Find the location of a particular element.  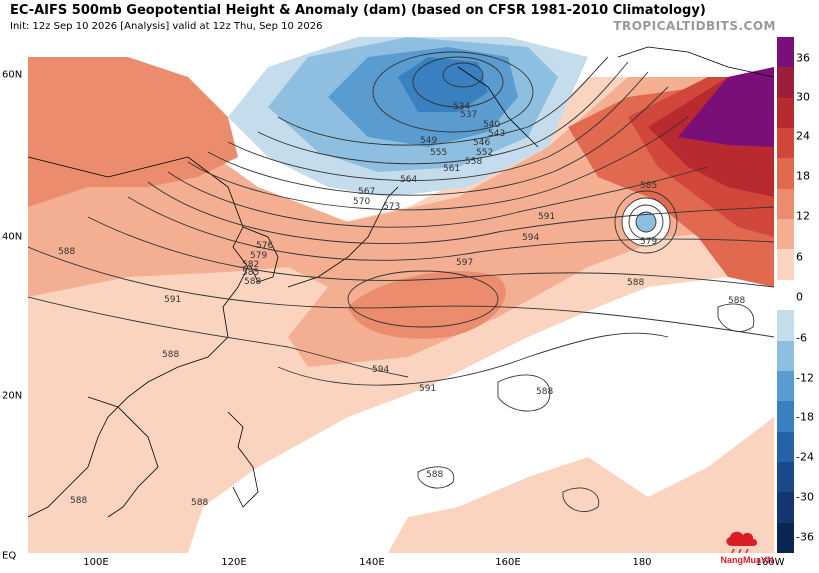

contour-label: 576 is located at coordinates (264, 246).